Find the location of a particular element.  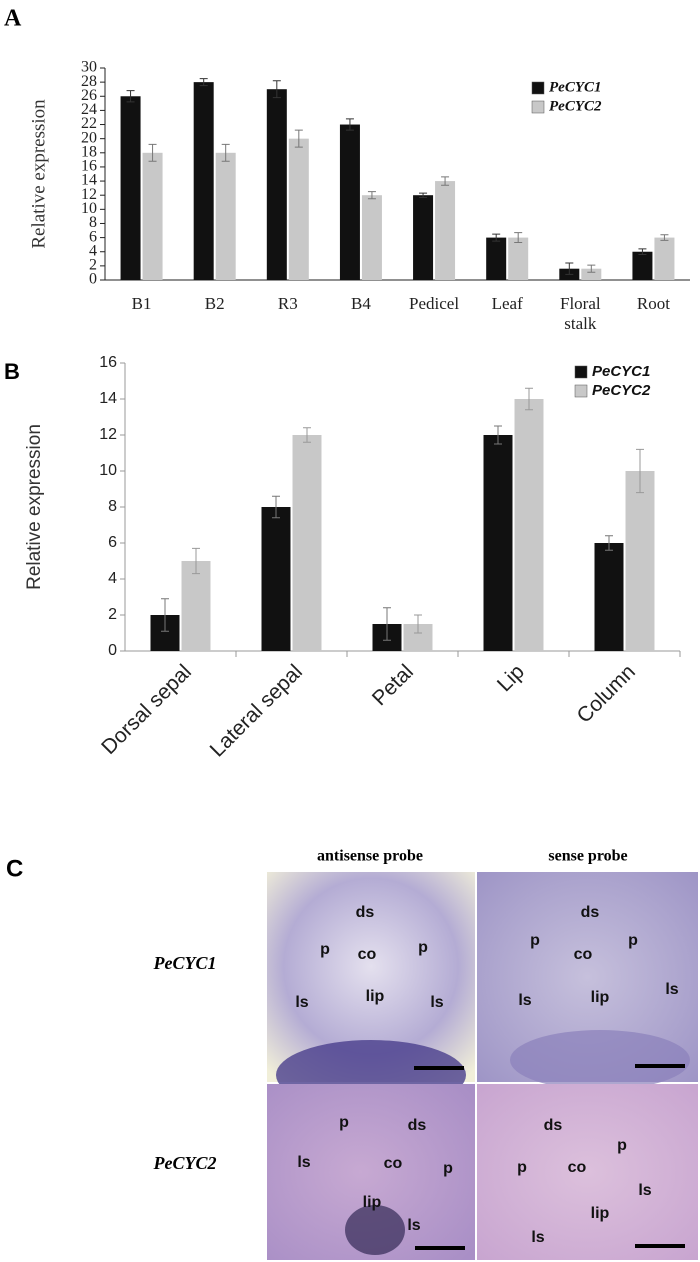

x-tick-label: Lip is located at coordinates (511, 678).